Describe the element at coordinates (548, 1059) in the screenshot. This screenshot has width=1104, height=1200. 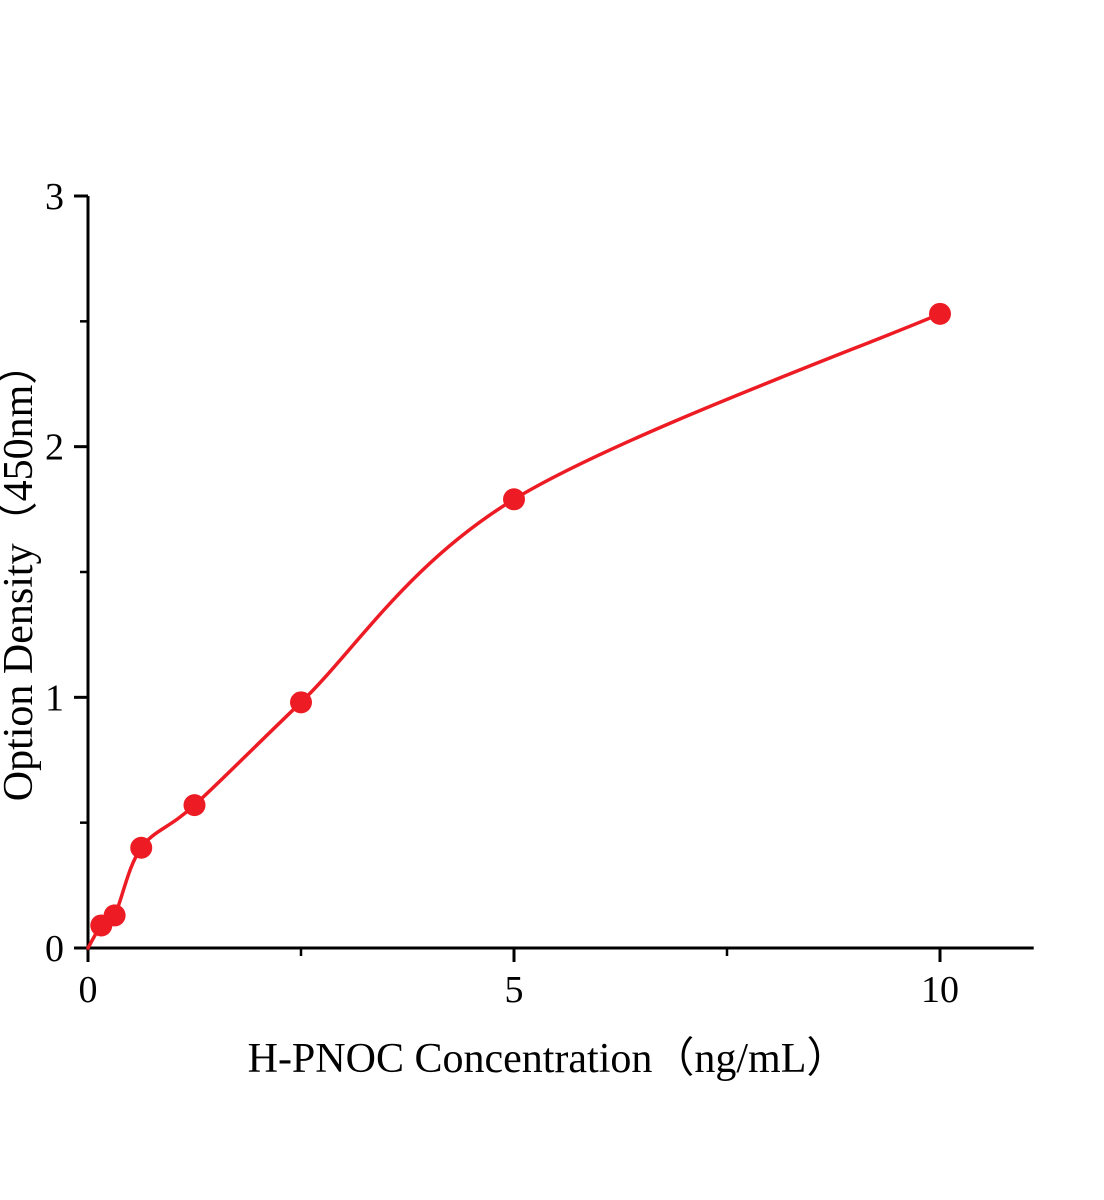
I see `x-axis-title: H-PNOC Concentration（ng/mL）` at that location.